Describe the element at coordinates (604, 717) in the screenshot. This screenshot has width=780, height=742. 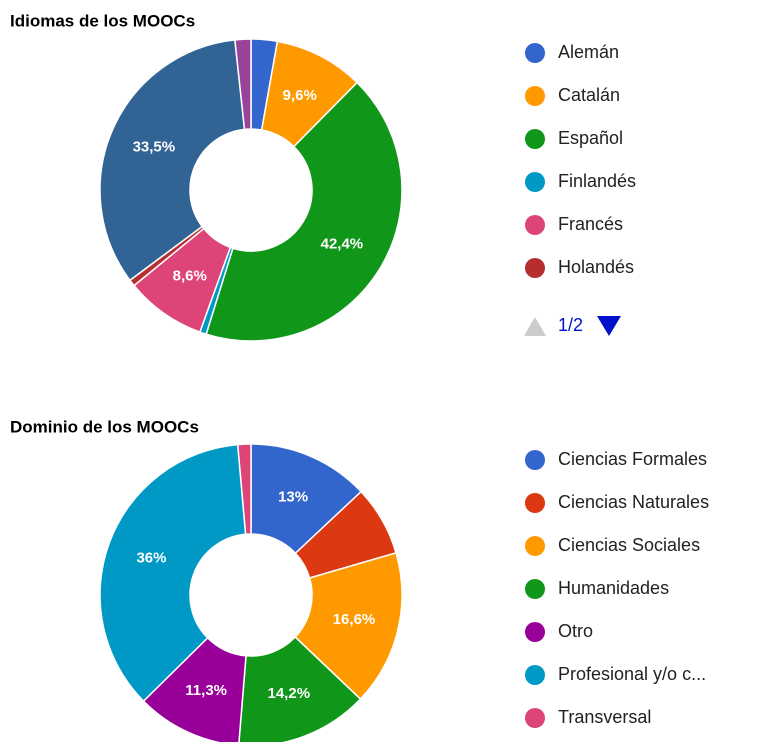
I see `legend-label: Transversal` at that location.